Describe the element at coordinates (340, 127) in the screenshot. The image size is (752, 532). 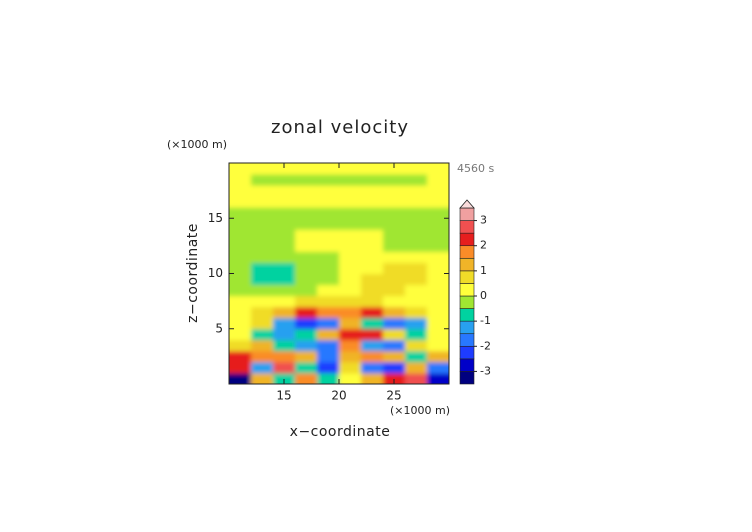
I see `chart-title: zonal velocity` at that location.